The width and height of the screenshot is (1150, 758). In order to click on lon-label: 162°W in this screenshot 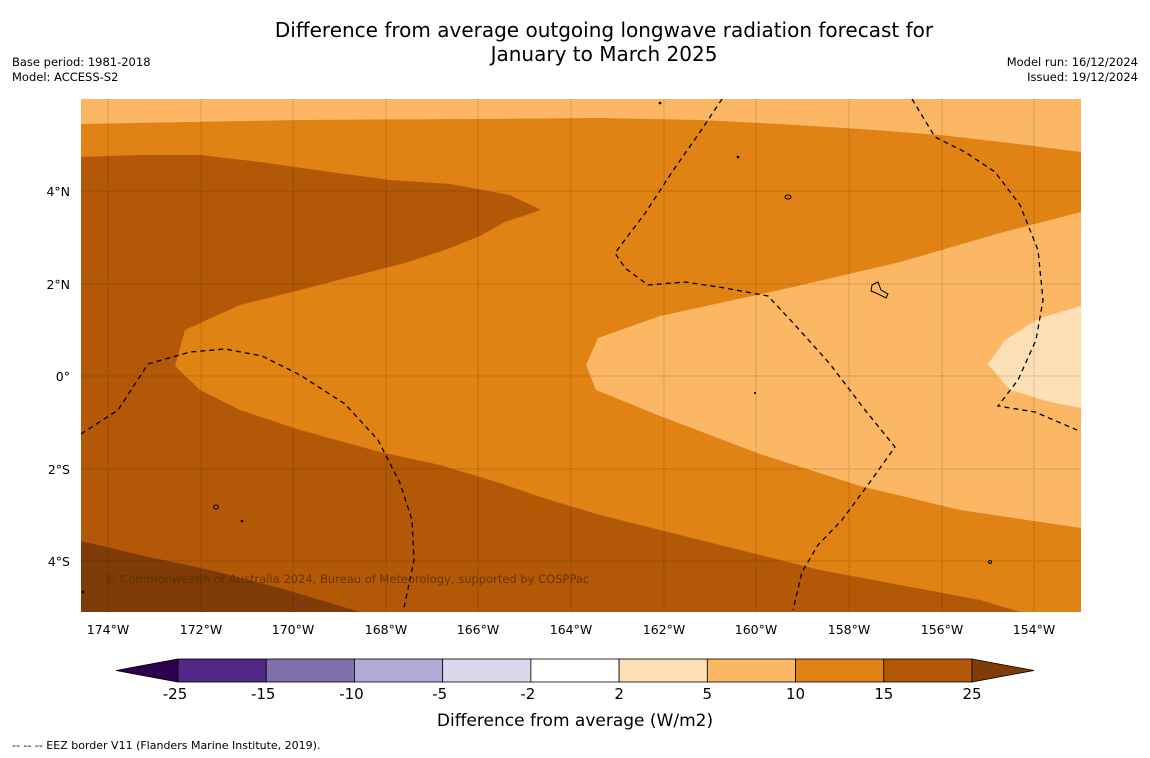, I will do `click(664, 629)`.